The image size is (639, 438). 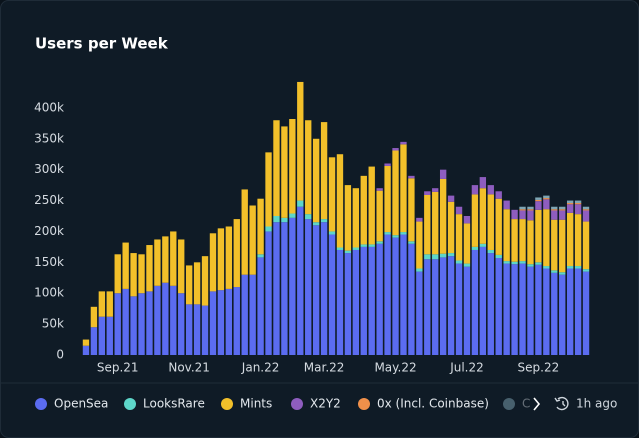 I want to click on x-tick-label: May.22, so click(x=395, y=368).